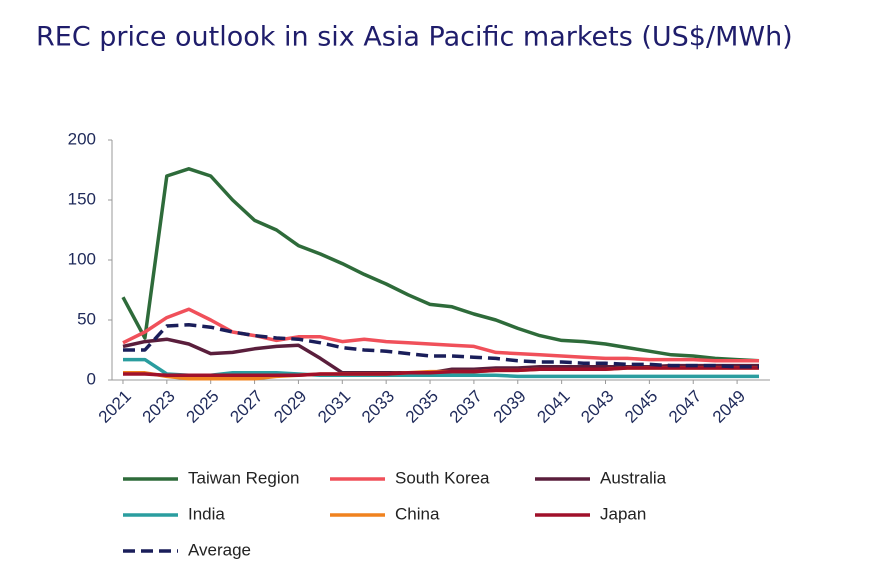 The image size is (893, 578). What do you see at coordinates (641, 407) in the screenshot?
I see `x-tick-label: 2045` at bounding box center [641, 407].